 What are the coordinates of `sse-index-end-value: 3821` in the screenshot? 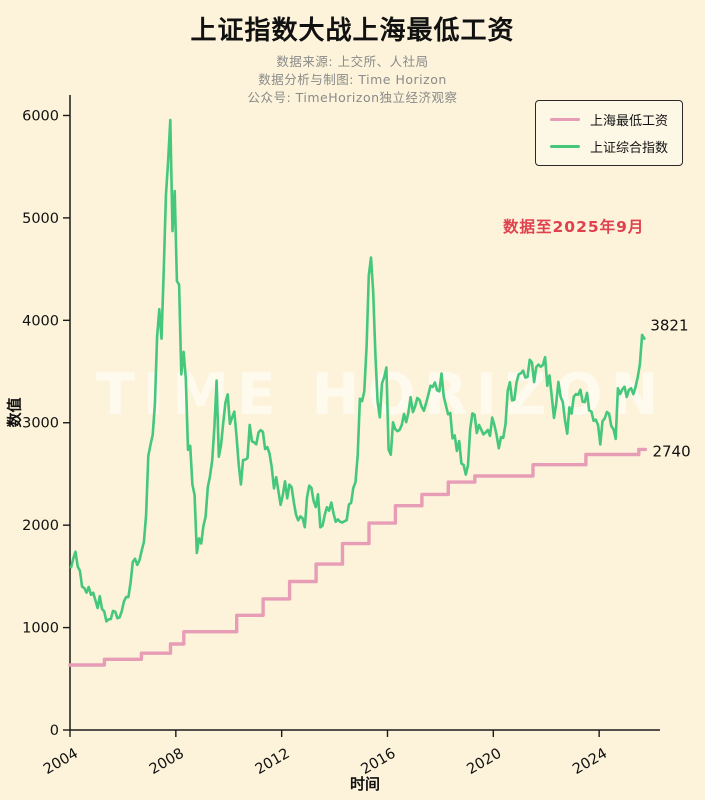 It's located at (669, 326).